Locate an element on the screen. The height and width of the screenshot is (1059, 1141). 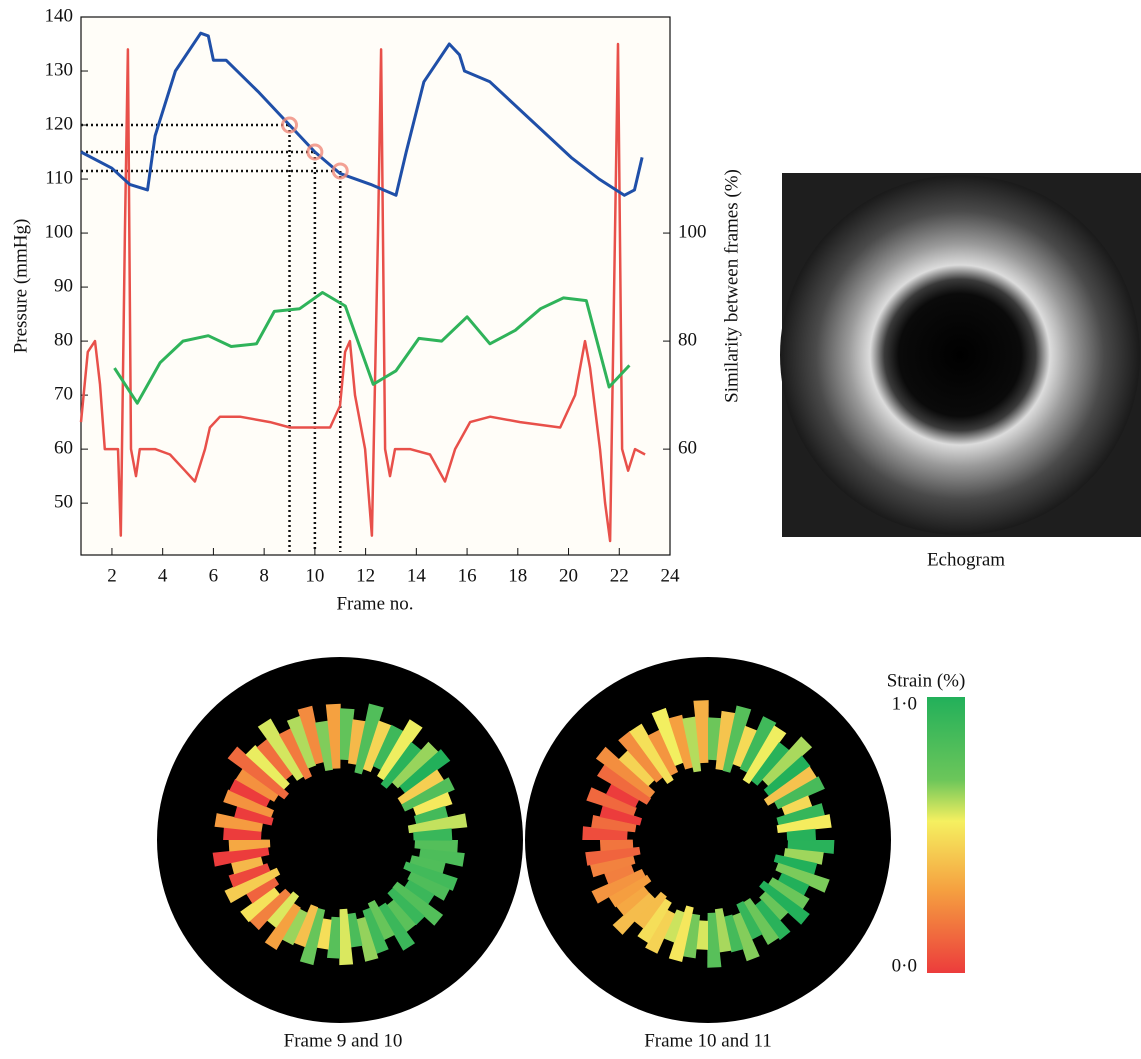
y2-tick-label: 80 is located at coordinates (687, 339).